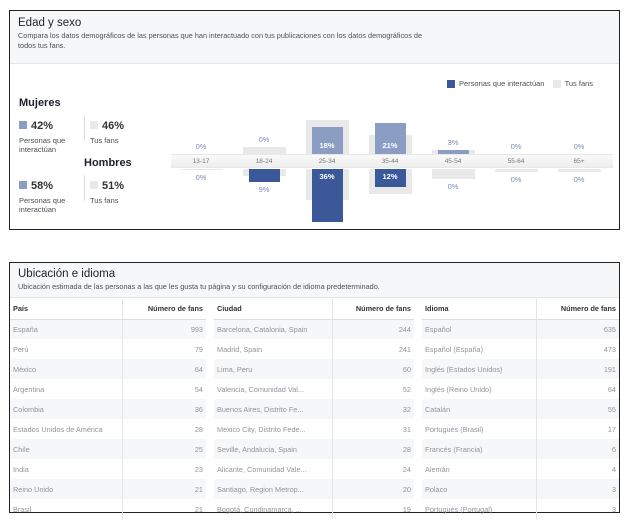  Describe the element at coordinates (42, 186) in the screenshot. I see `men-interact-pct: 58%` at that location.